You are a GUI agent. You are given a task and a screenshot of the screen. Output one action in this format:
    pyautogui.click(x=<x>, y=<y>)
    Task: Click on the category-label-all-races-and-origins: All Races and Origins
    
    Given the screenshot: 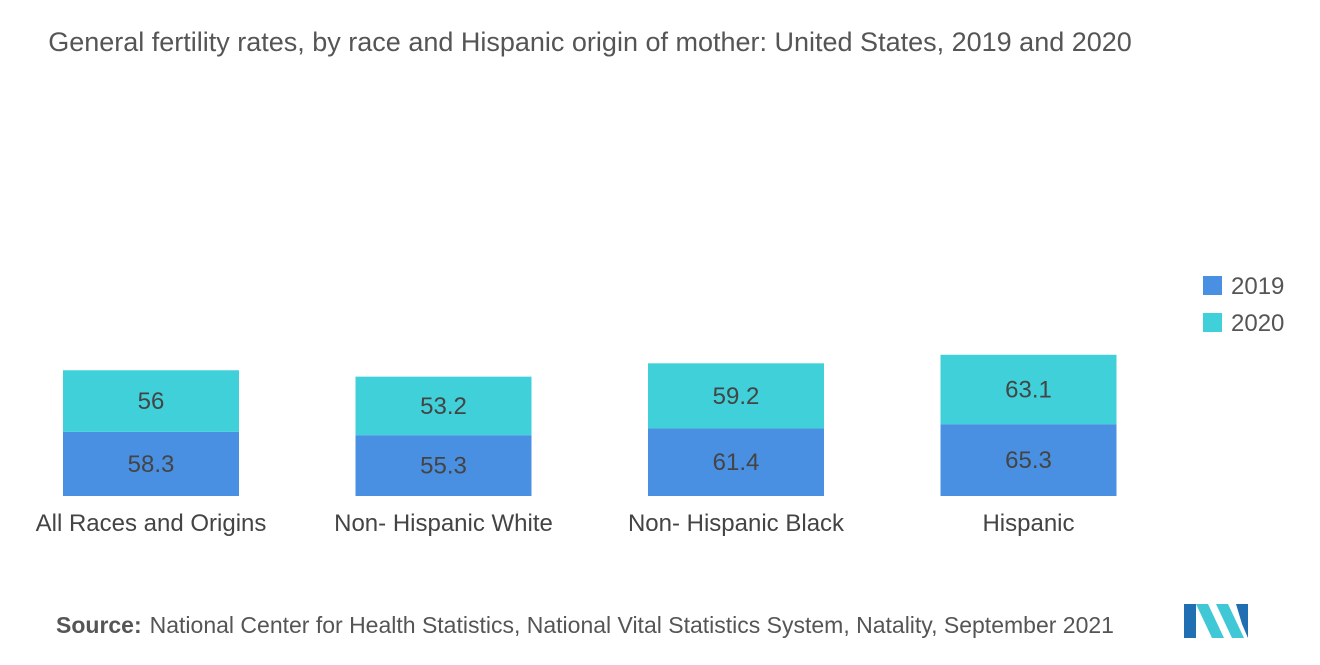 What is the action you would take?
    pyautogui.click(x=151, y=523)
    